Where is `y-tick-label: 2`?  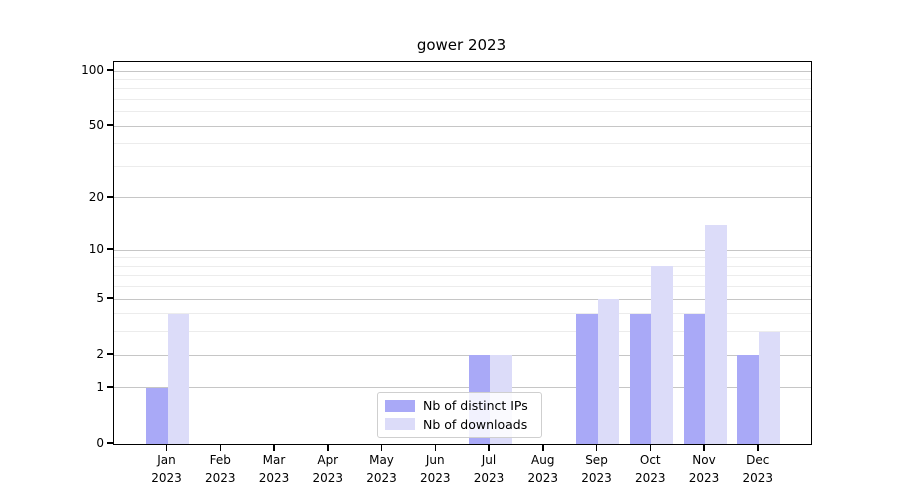 y-tick-label: 2 is located at coordinates (100, 354).